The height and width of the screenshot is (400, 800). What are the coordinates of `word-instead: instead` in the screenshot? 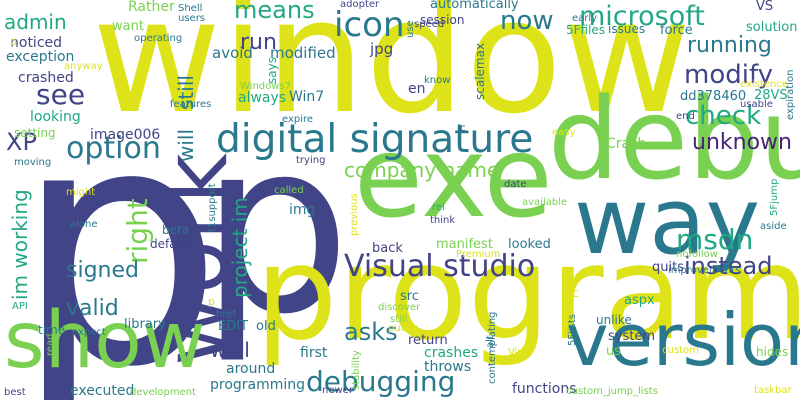 It's located at (728, 266).